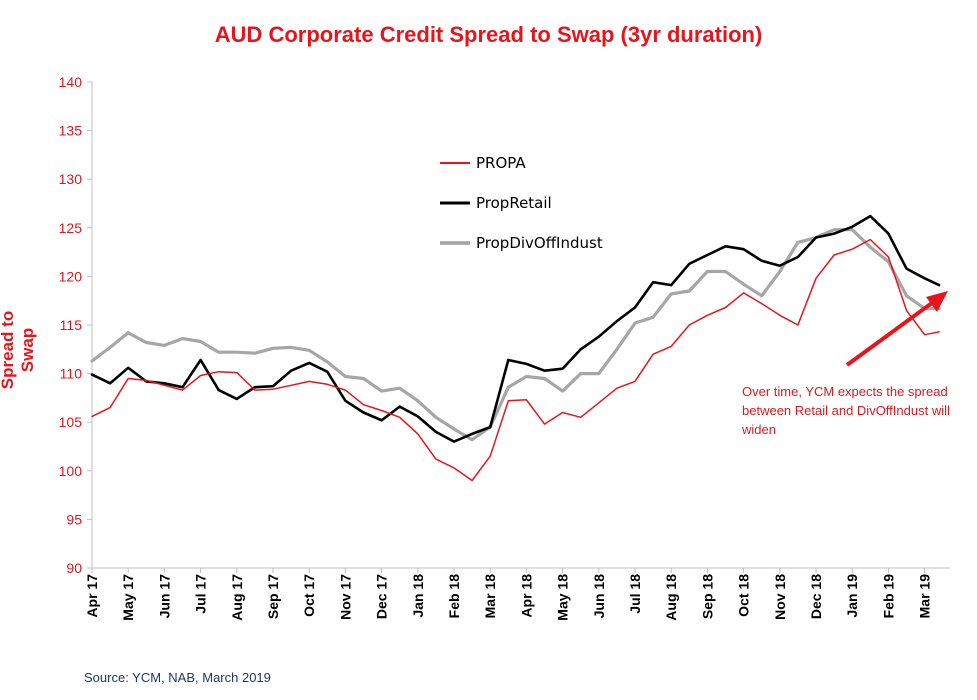 Image resolution: width=977 pixels, height=700 pixels. I want to click on arrow-shaft, so click(891, 332).